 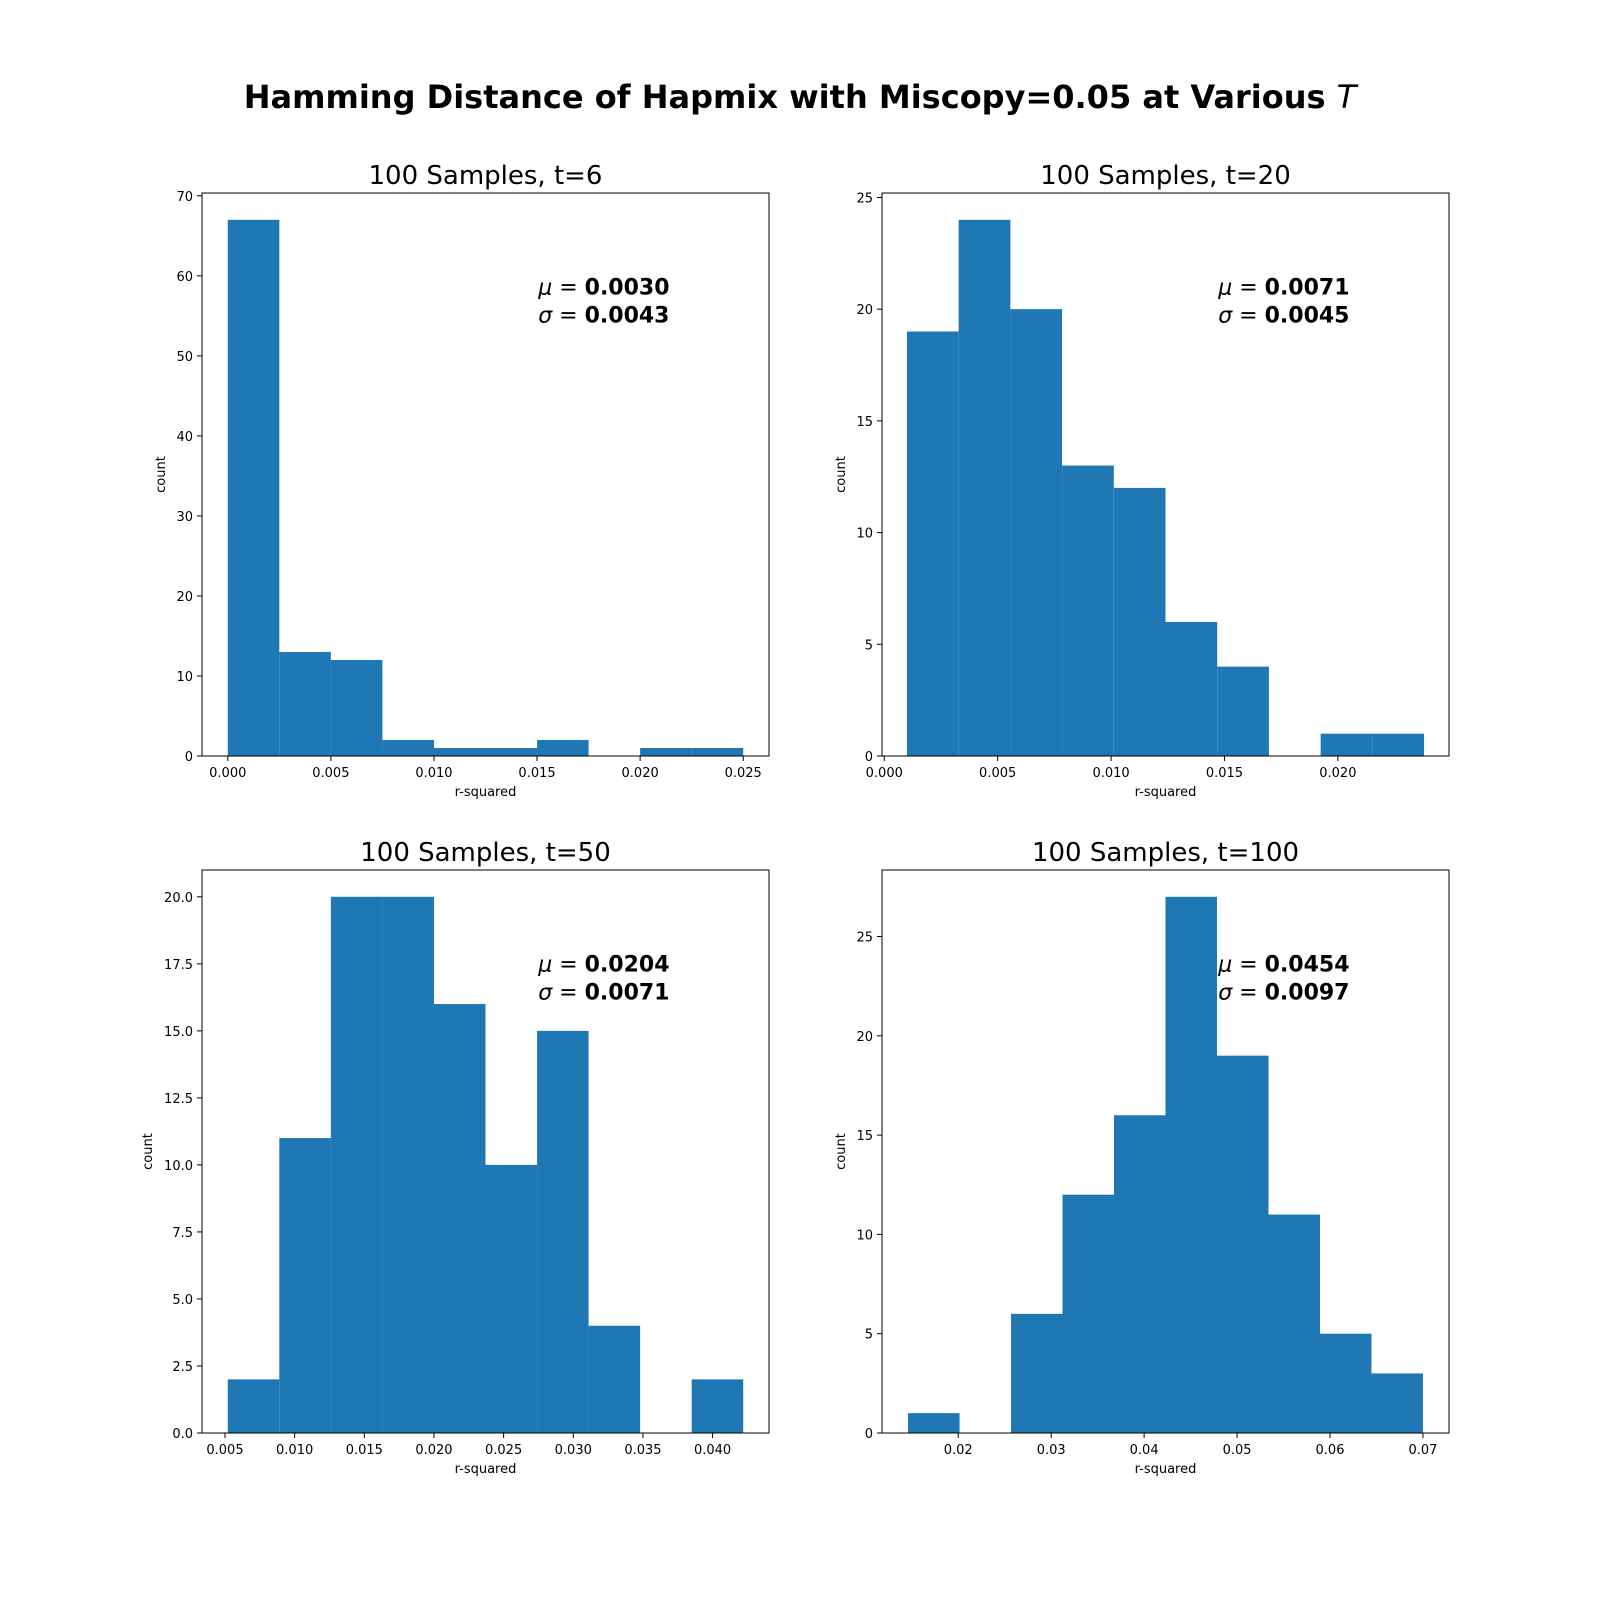 I want to click on x-tick-label: 0.010, so click(x=1110, y=773).